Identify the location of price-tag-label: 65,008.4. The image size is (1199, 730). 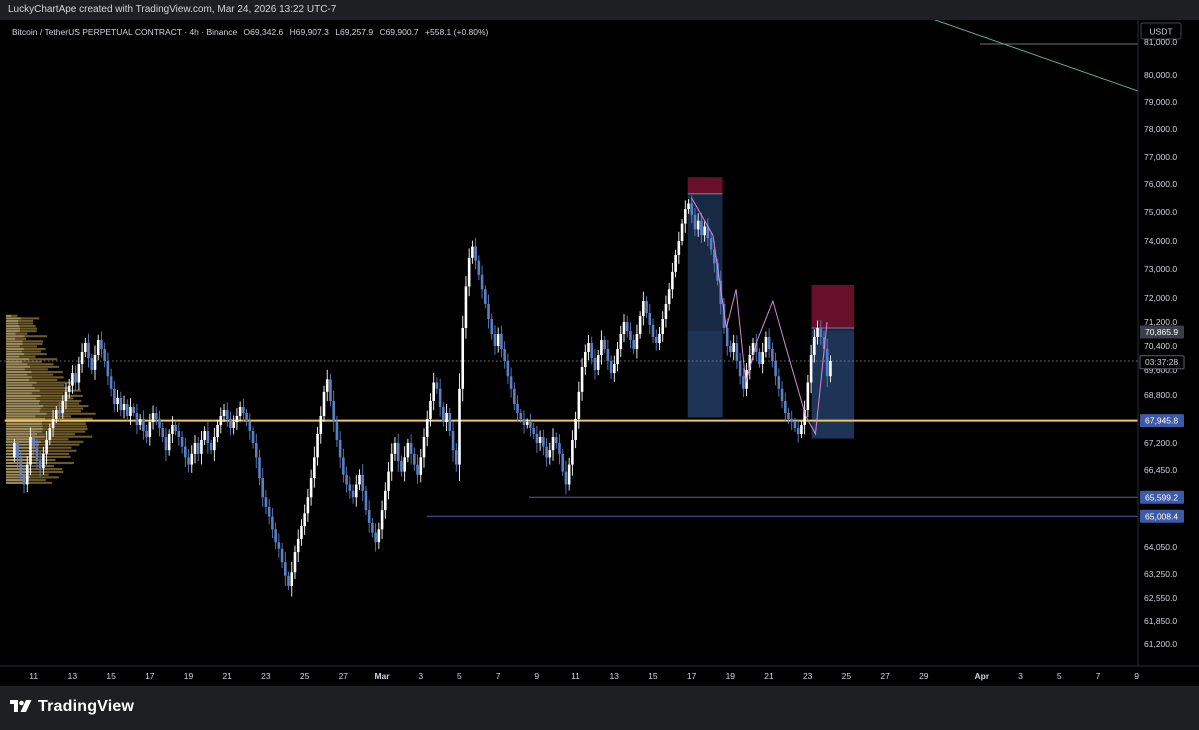
(1161, 516).